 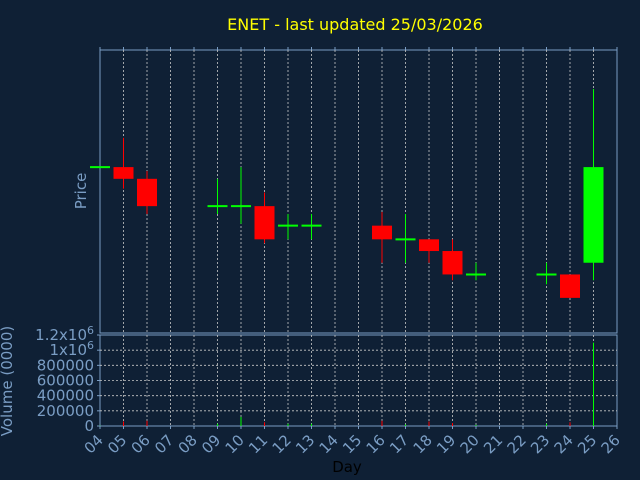 What do you see at coordinates (355, 24) in the screenshot?
I see `chart-title: ENET - last updated 25/03/2026` at bounding box center [355, 24].